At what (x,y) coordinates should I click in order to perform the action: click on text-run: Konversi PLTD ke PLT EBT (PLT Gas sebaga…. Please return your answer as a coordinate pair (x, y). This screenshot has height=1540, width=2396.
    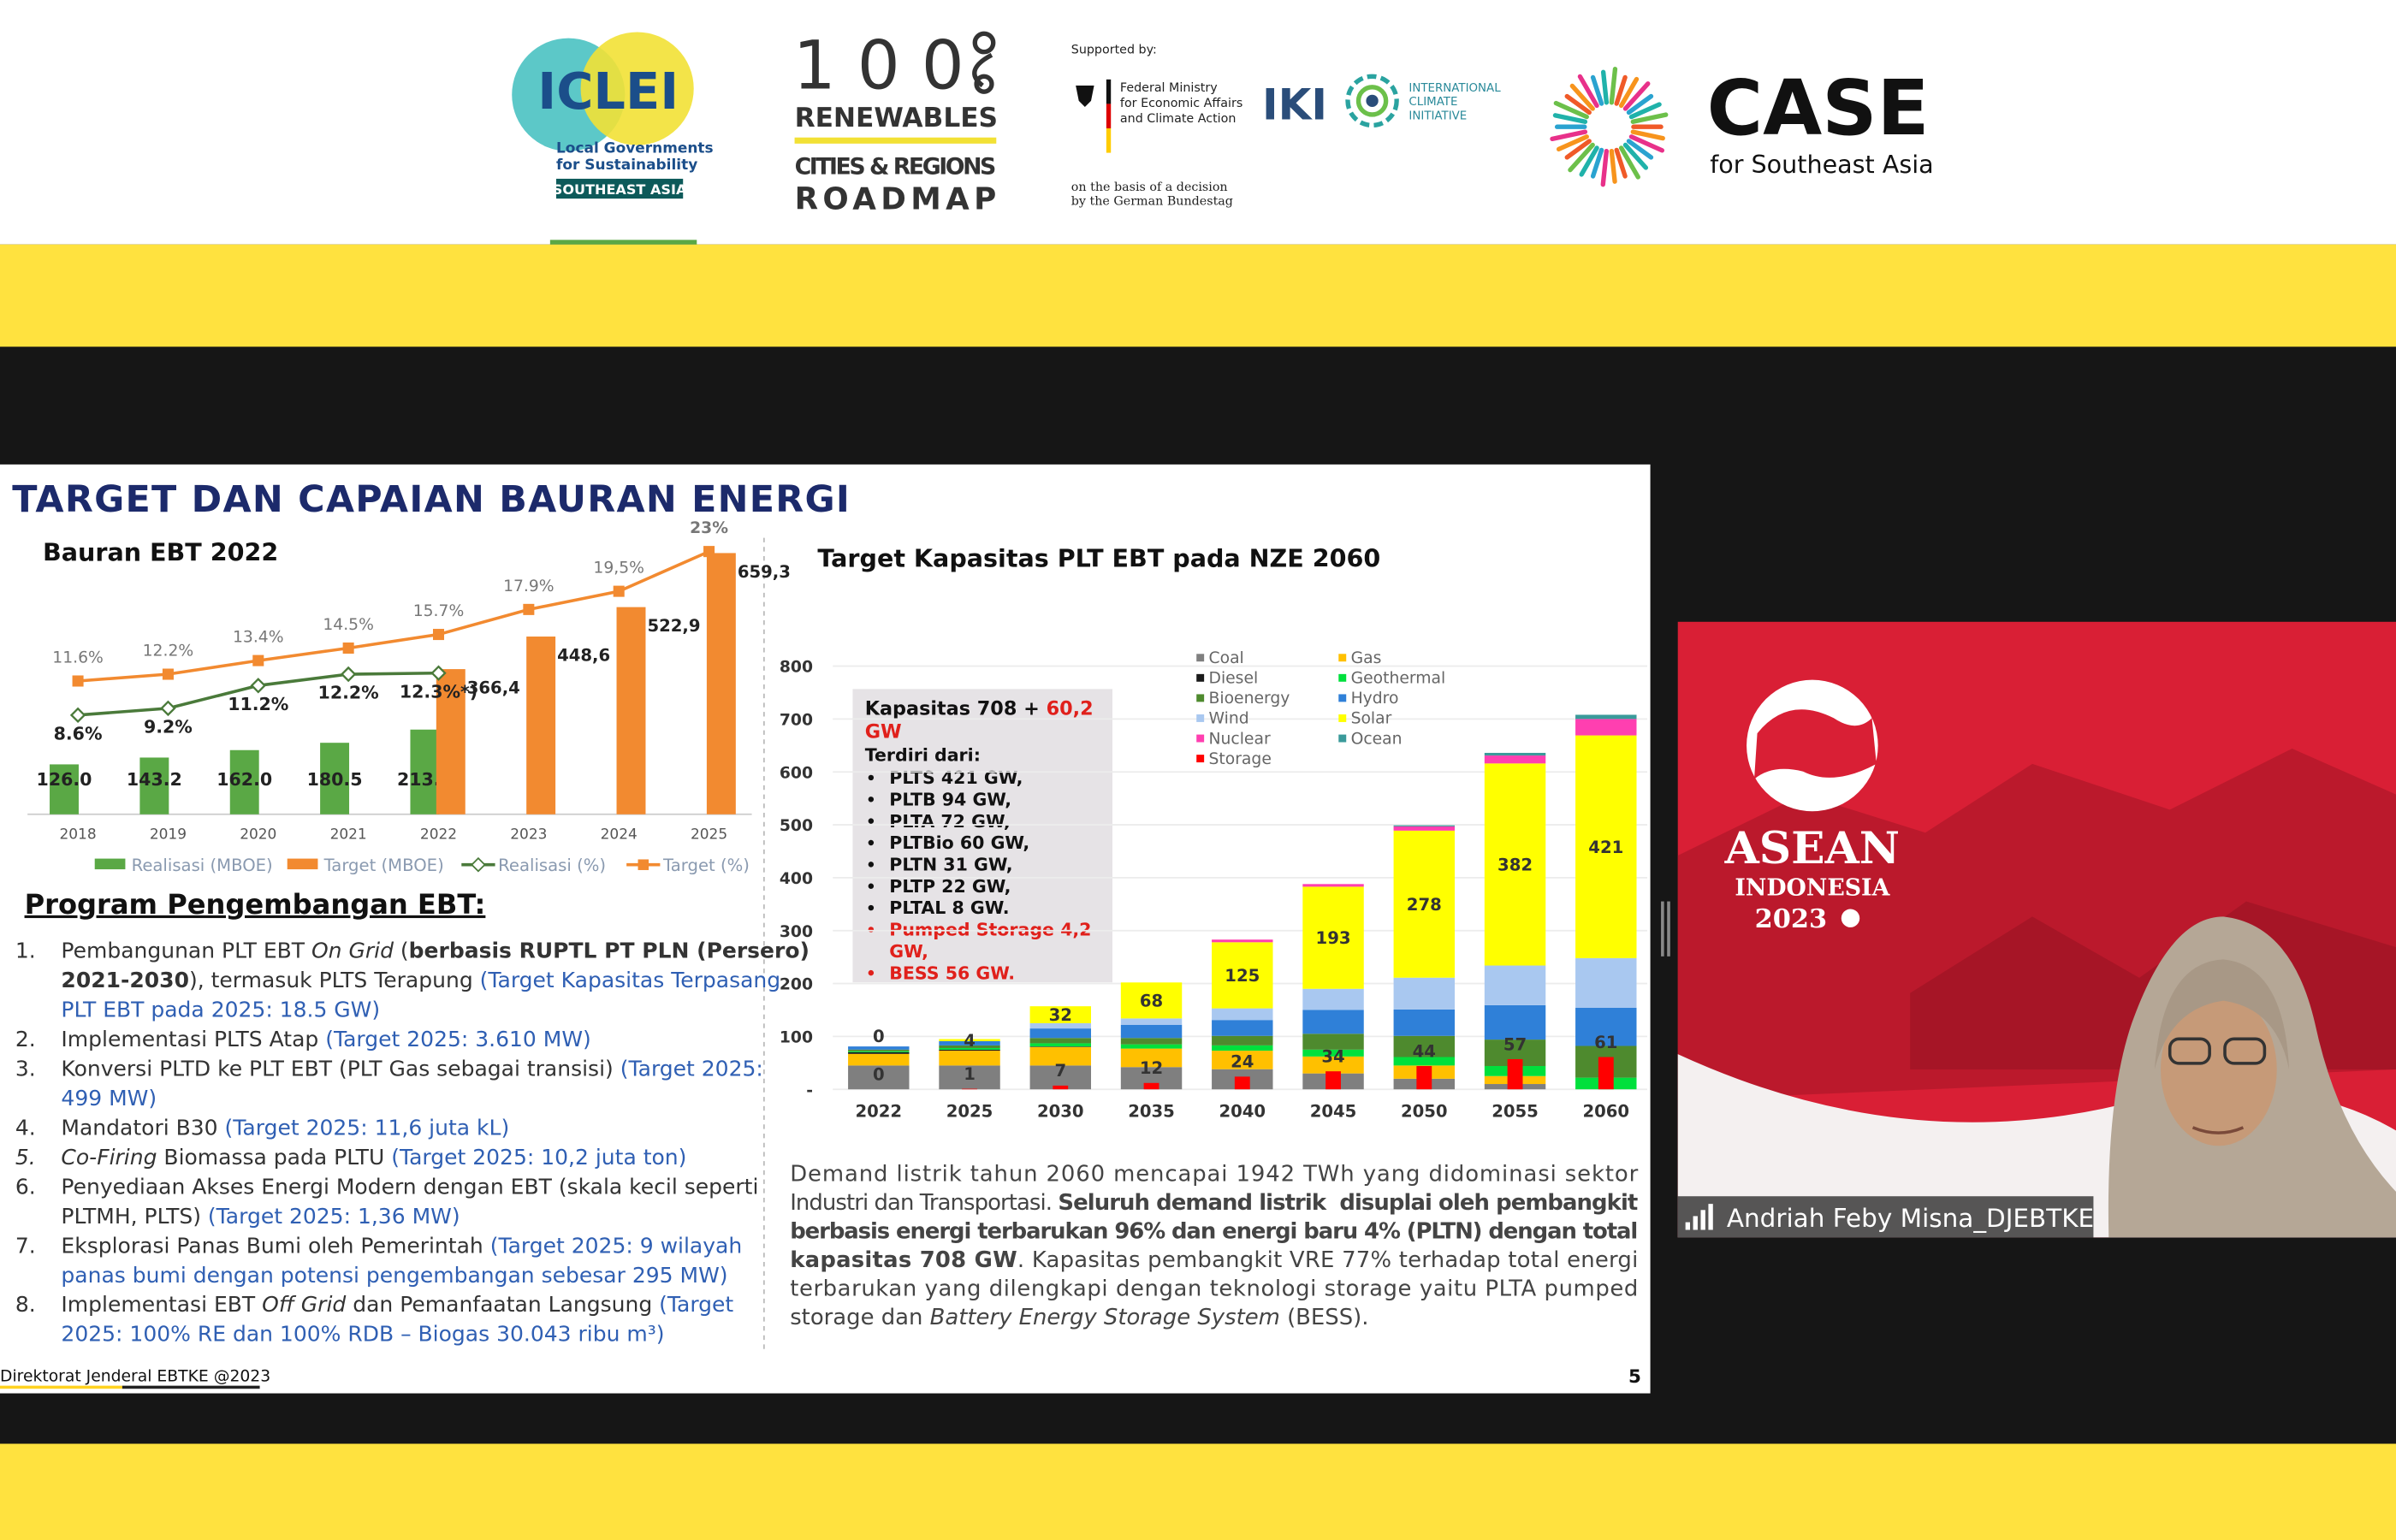
    Looking at the image, I should click on (341, 1069).